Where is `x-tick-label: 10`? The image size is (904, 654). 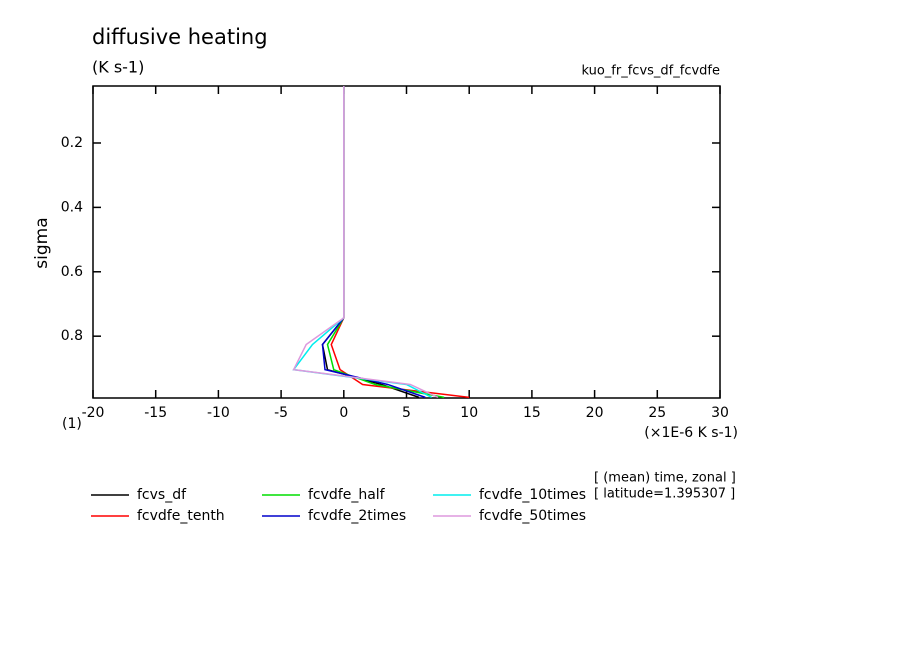 x-tick-label: 10 is located at coordinates (469, 413).